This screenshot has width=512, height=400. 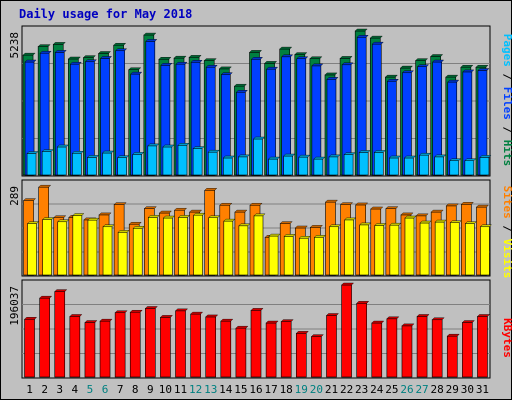 What do you see at coordinates (331, 389) in the screenshot?
I see `x-tick-day-21: 21` at bounding box center [331, 389].